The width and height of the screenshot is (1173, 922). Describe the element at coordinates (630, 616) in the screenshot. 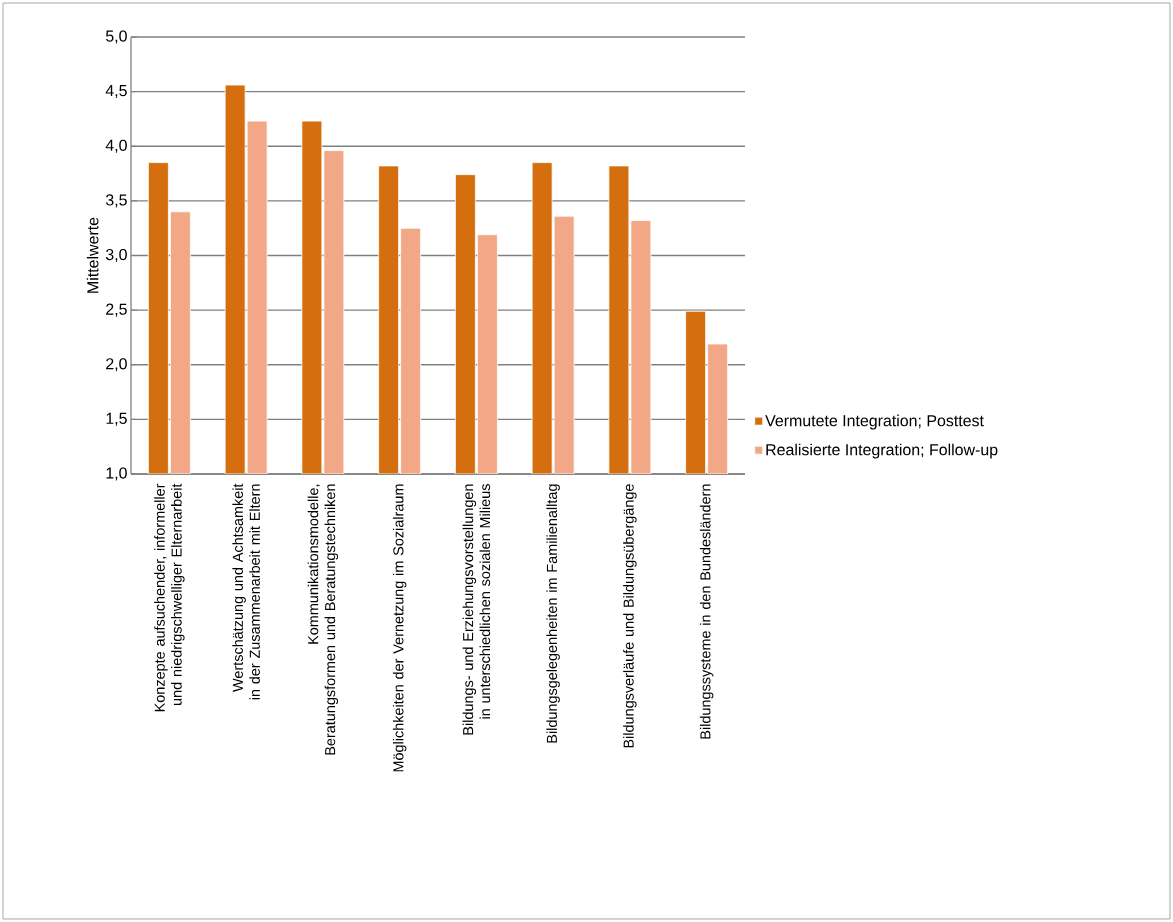

I see `x-tick-label: Bildungsverläufe und Bildungsübergänge` at that location.